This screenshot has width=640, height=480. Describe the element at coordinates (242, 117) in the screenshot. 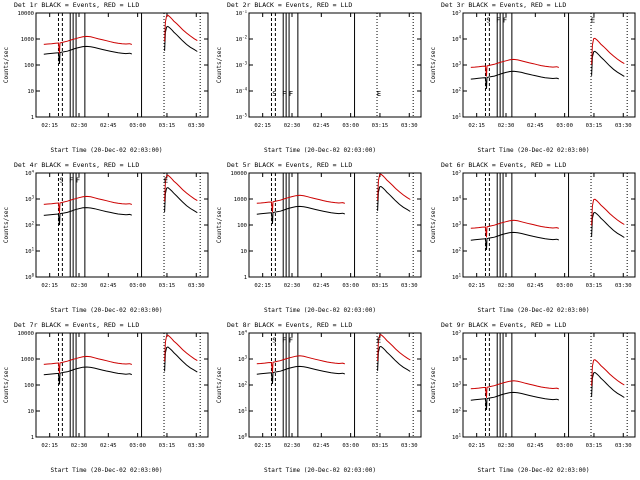

I see `y-tick-label: 10⁻⁵` at that location.